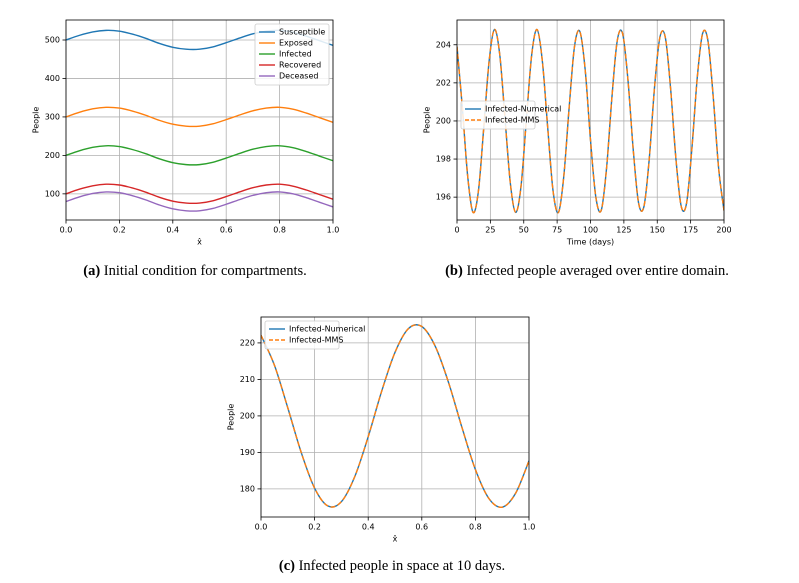  Describe the element at coordinates (298, 76) in the screenshot. I see `legend-label: Deceased` at that location.